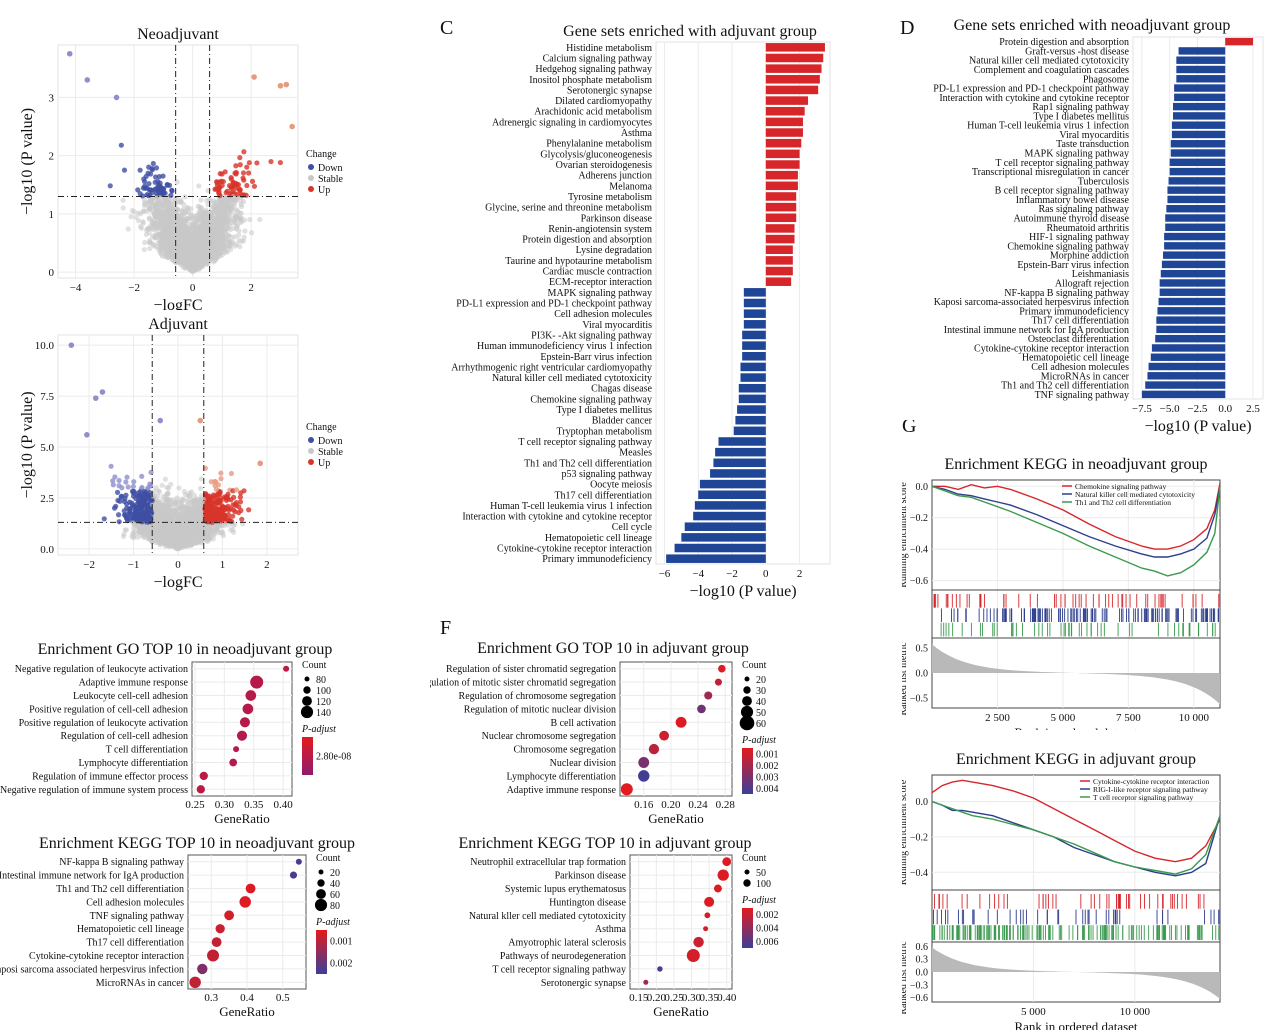  What do you see at coordinates (134, 565) in the screenshot?
I see `x-tick-label: −1` at bounding box center [134, 565].